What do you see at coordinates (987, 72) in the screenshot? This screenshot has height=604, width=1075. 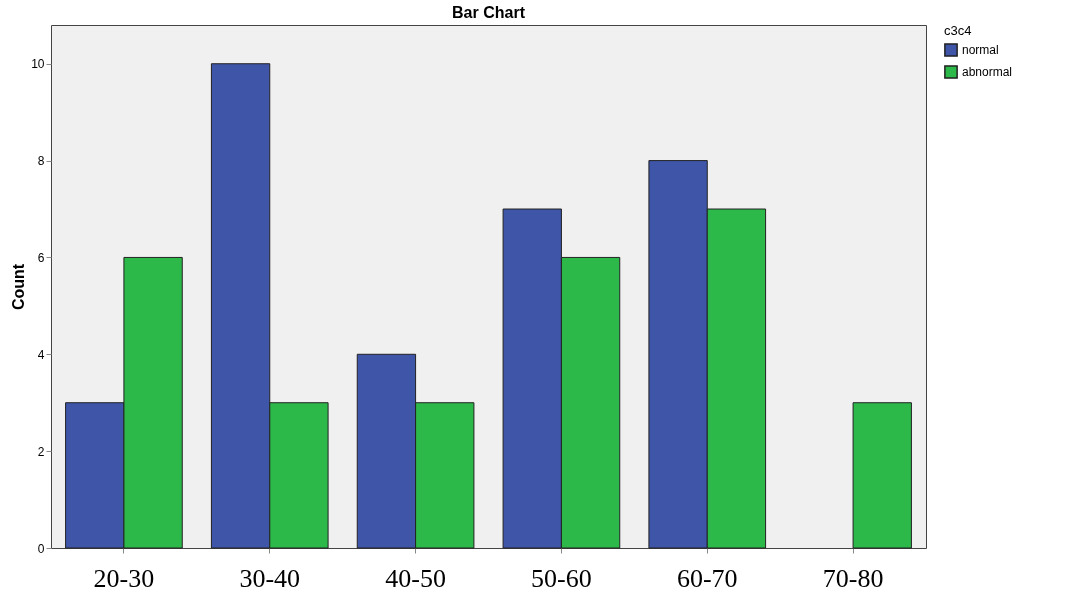 I see `legend-label: abnormal` at bounding box center [987, 72].